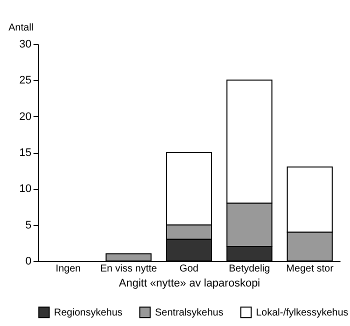 This screenshot has height=326, width=350. Describe the element at coordinates (189, 269) in the screenshot. I see `x-tick-label: God` at that location.